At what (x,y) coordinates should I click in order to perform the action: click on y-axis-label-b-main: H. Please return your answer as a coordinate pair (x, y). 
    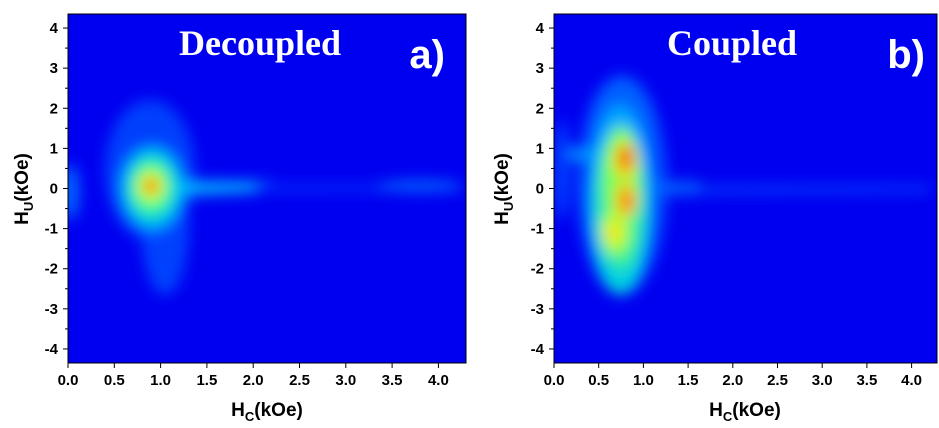
    Looking at the image, I should click on (502, 218).